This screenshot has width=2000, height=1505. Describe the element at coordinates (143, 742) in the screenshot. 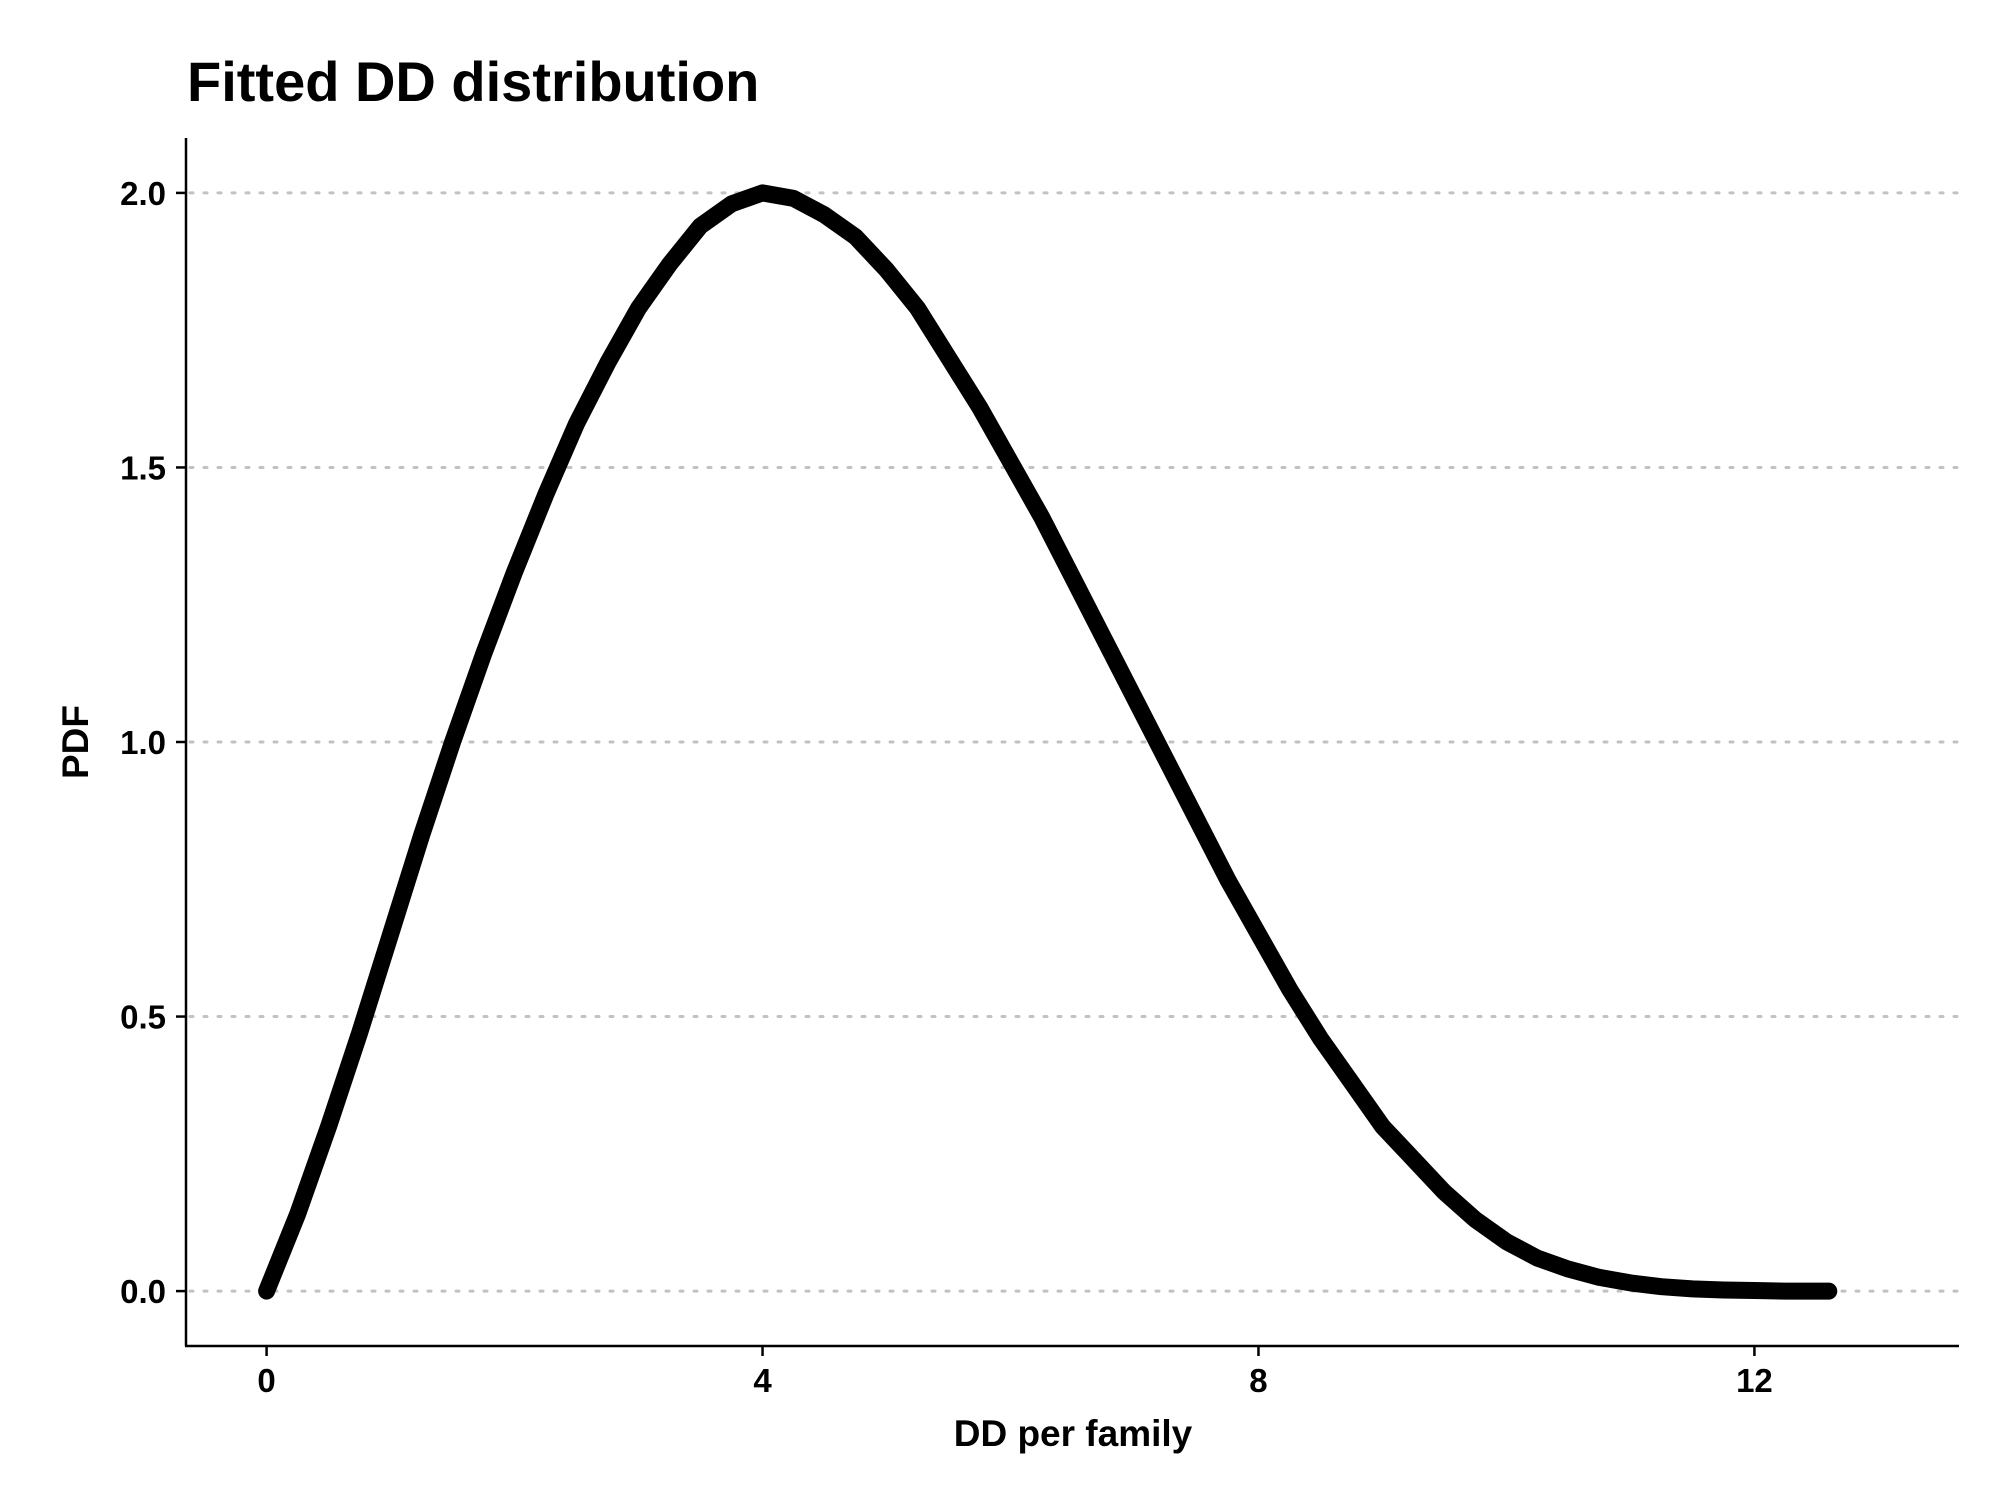

I see `y-tick-label: 1.0` at that location.